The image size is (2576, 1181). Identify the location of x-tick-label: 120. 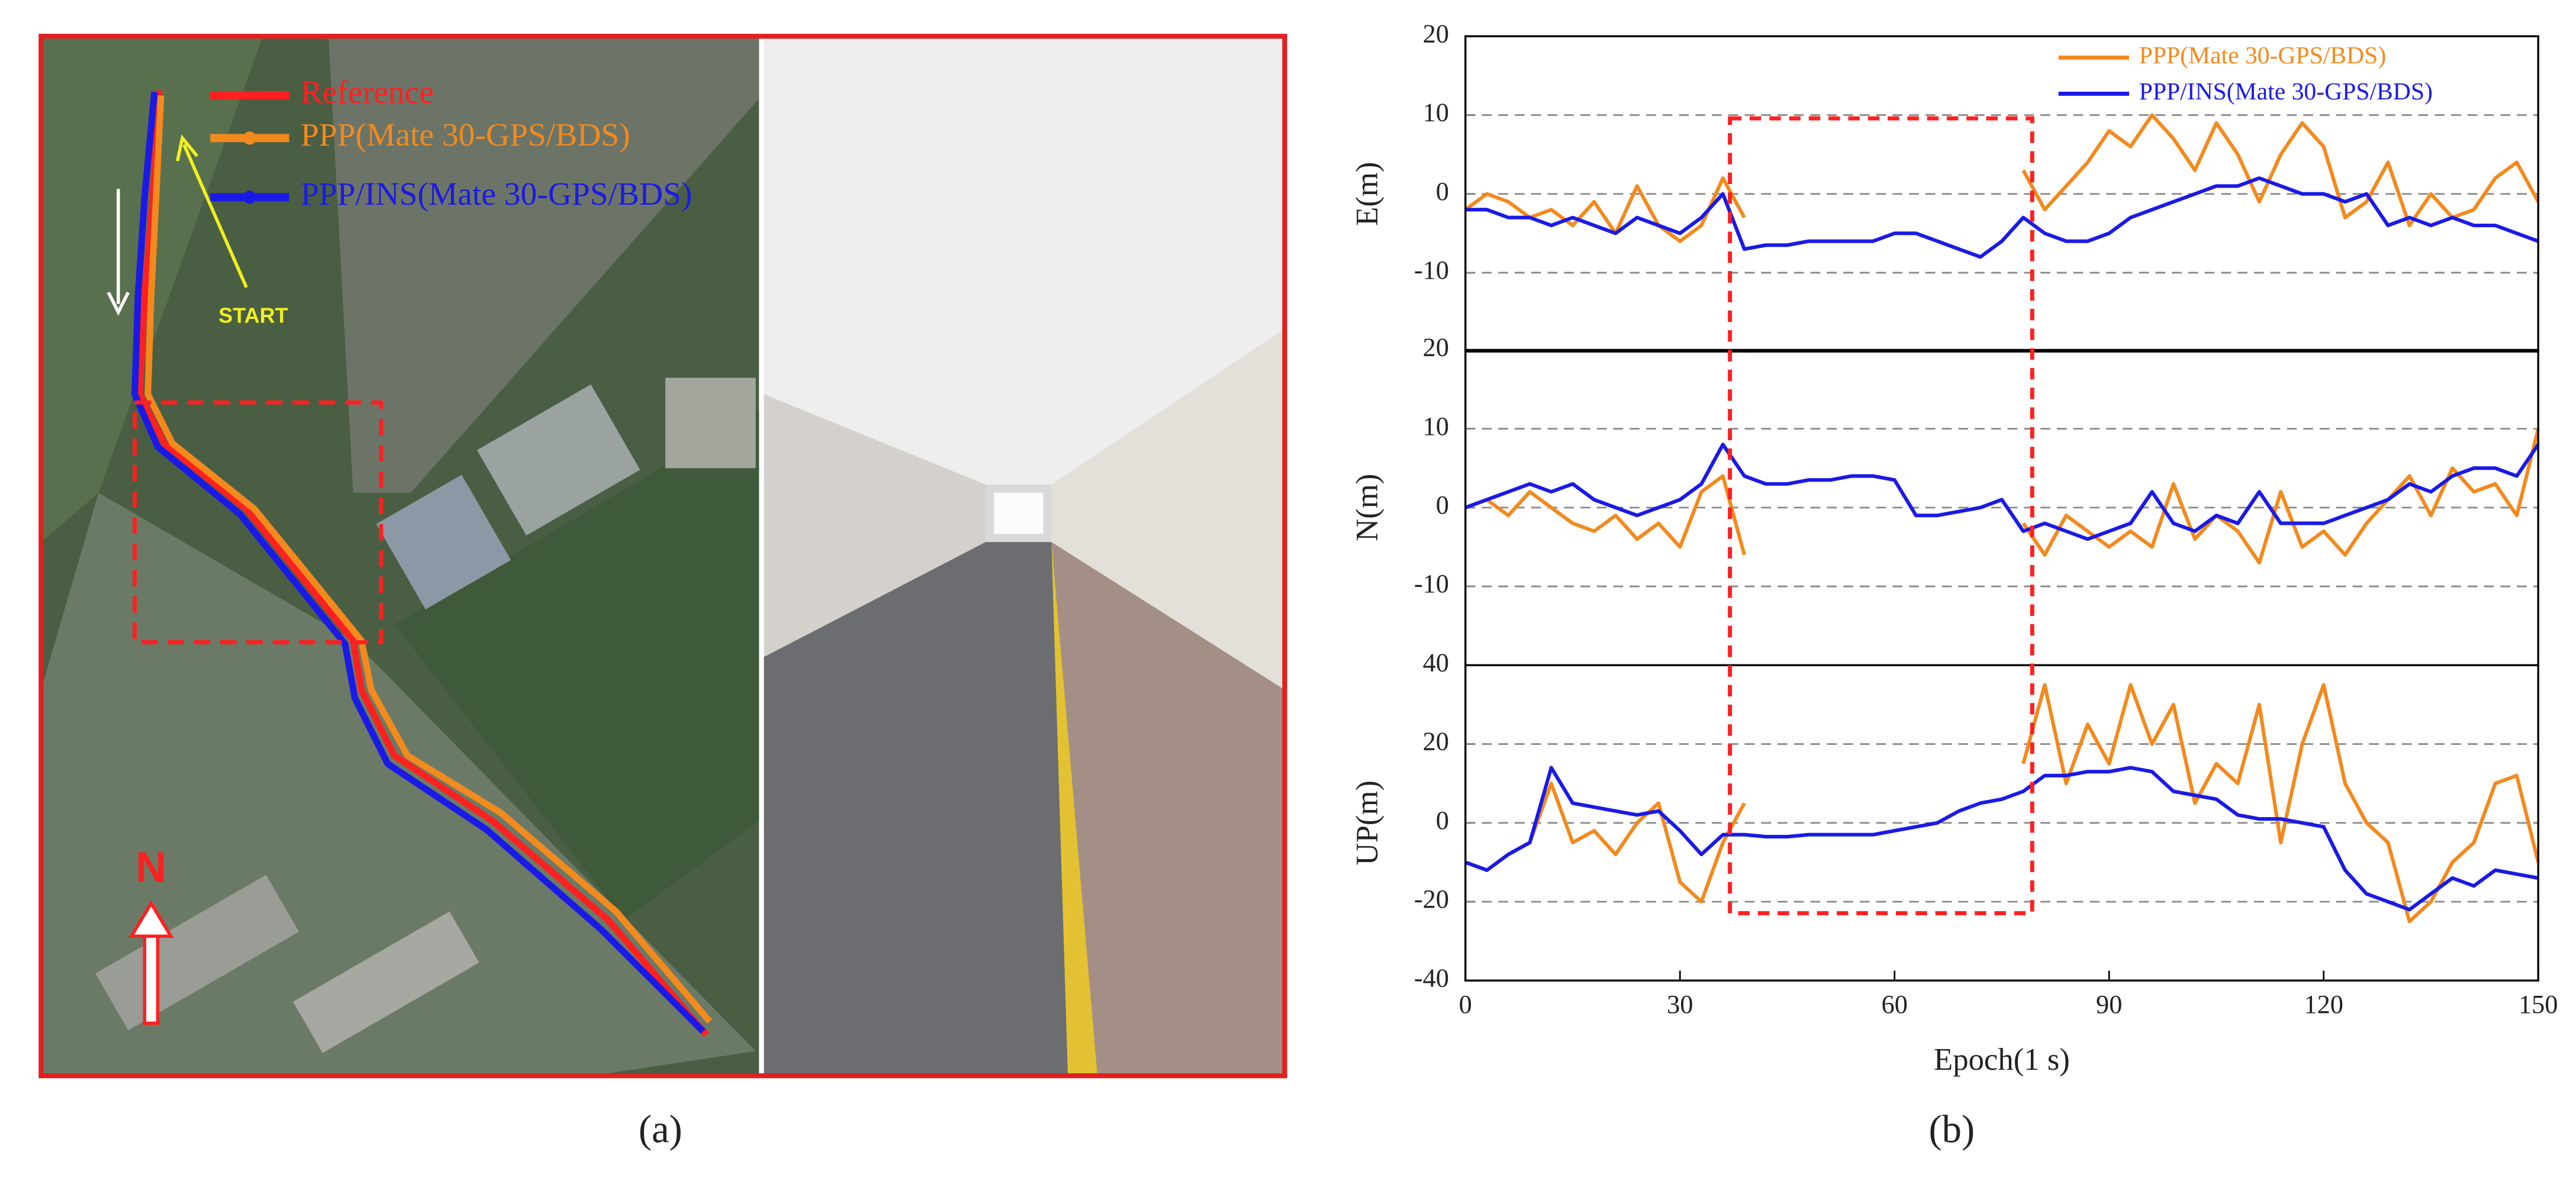
(2323, 1004).